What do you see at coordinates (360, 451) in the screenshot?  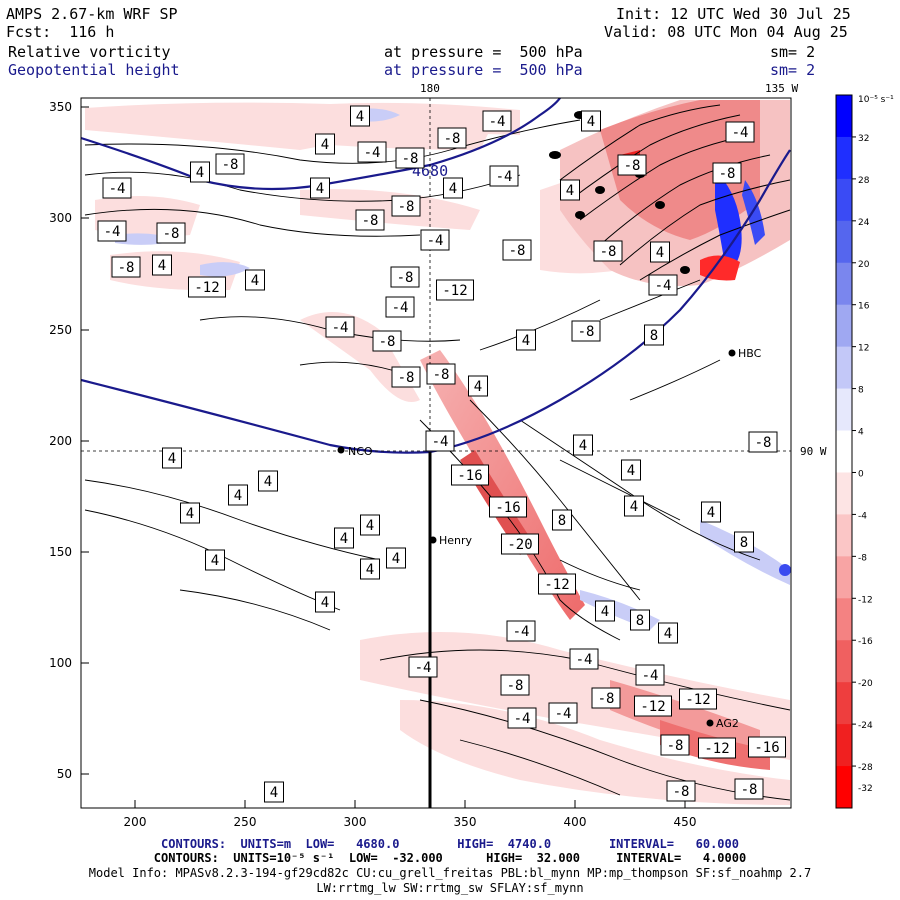 I see `station-label-nco: NCO` at bounding box center [360, 451].